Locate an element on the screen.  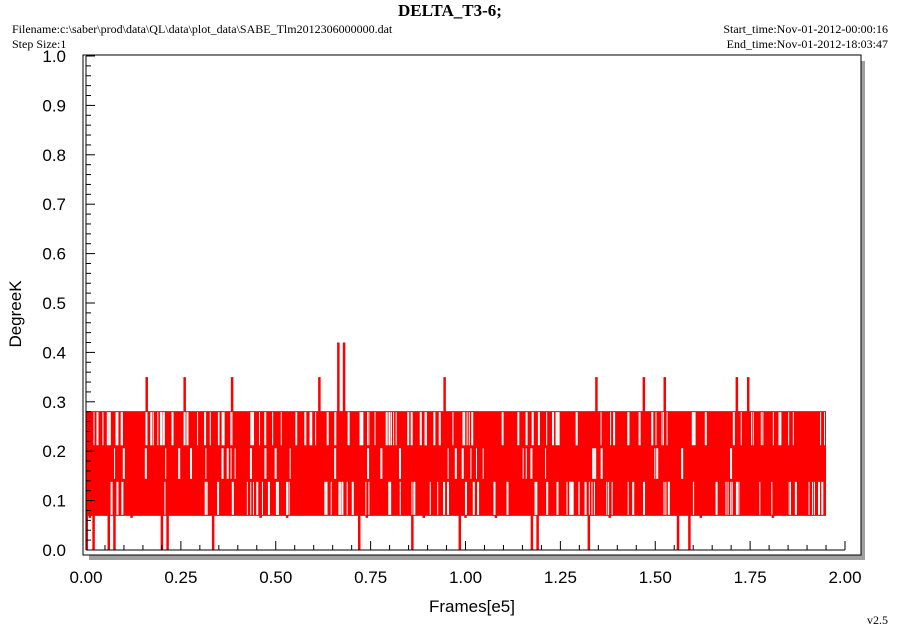
x-tick-label: 0.50 is located at coordinates (275, 577).